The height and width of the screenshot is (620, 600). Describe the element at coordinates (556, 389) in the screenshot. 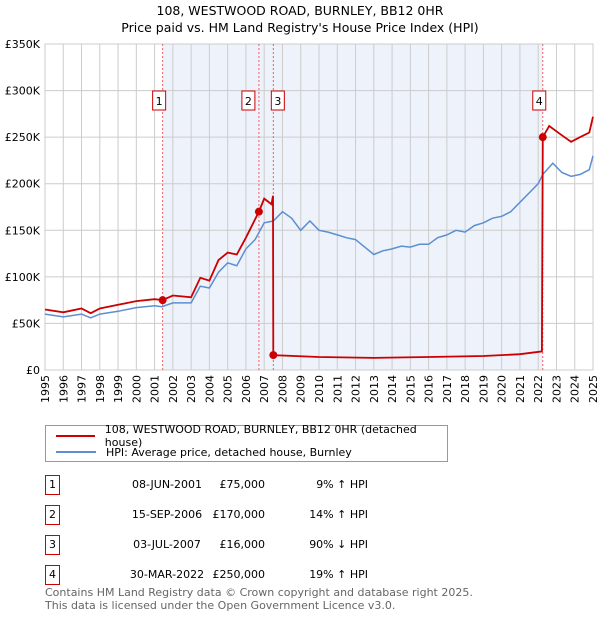

I see `x-tick-label: 2023` at that location.